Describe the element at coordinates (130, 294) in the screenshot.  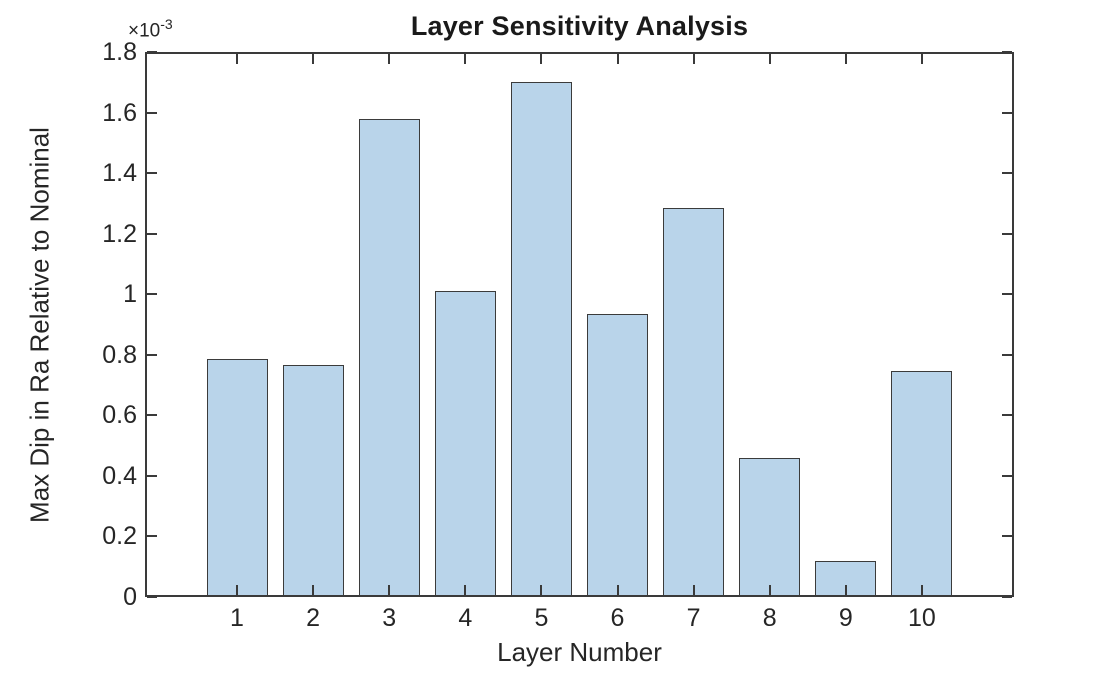
I see `y-tick-label: 1` at that location.